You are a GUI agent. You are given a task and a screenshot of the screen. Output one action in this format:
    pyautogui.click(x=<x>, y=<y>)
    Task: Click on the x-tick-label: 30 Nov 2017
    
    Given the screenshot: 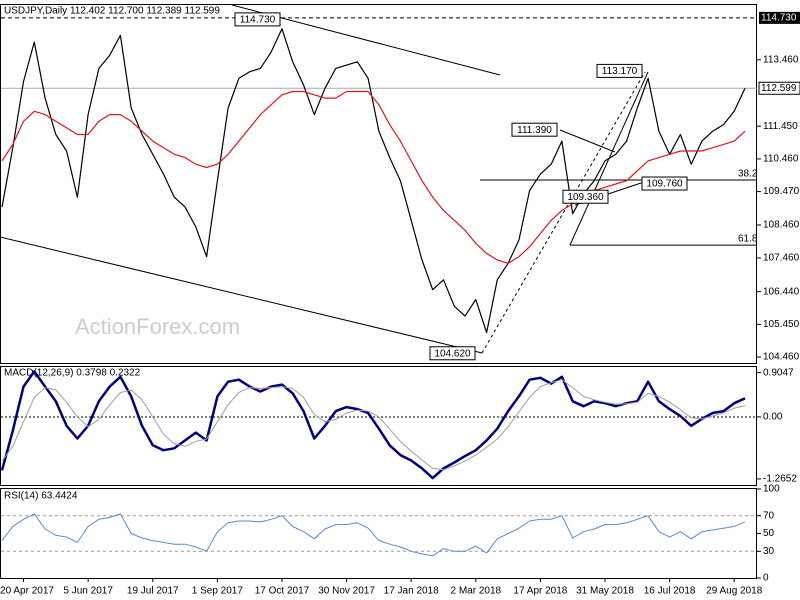 What is the action you would take?
    pyautogui.click(x=346, y=591)
    